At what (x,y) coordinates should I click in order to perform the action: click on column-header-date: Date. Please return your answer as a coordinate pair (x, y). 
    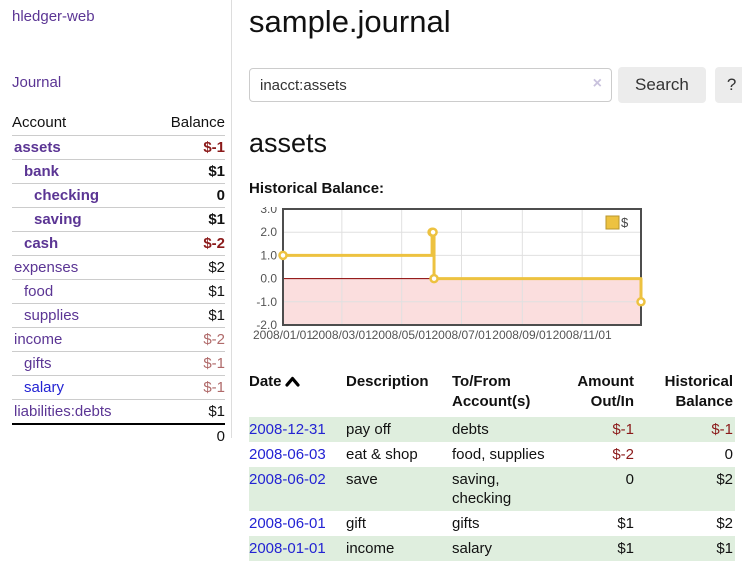
    Looking at the image, I should click on (297, 393).